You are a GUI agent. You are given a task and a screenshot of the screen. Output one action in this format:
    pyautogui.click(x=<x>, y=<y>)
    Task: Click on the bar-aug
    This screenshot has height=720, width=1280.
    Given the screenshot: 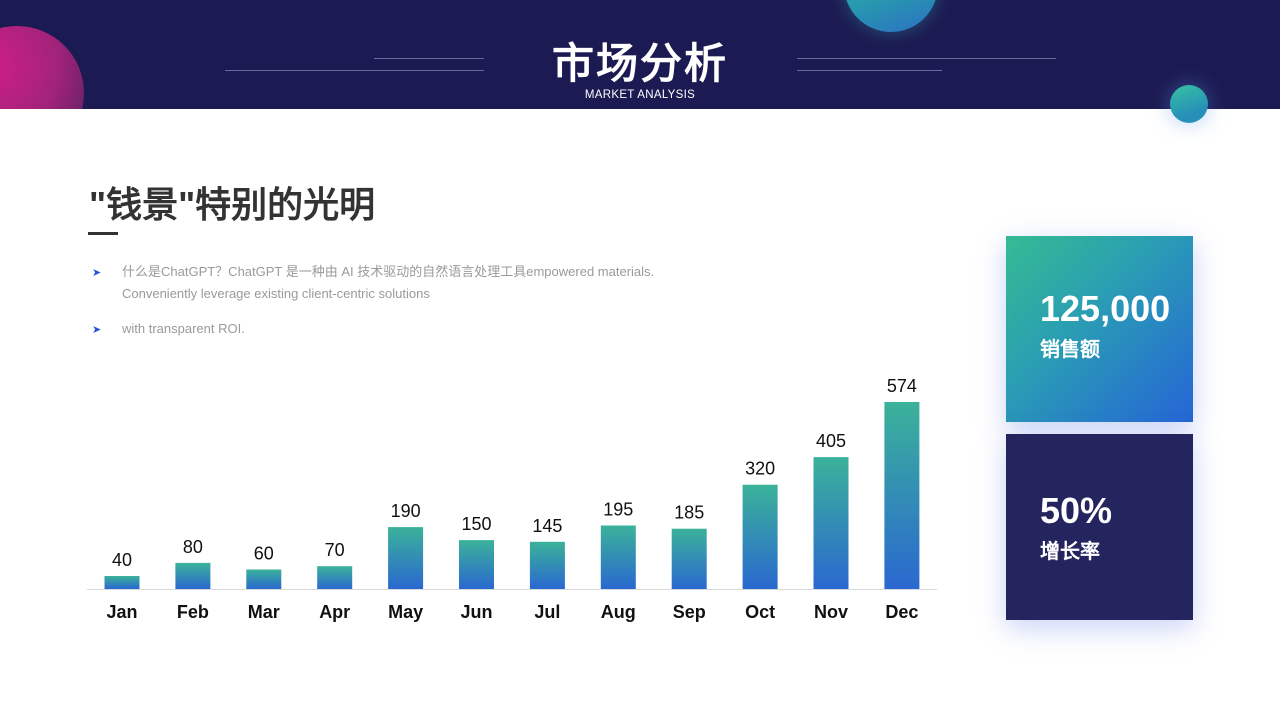 What is the action you would take?
    pyautogui.click(x=618, y=557)
    